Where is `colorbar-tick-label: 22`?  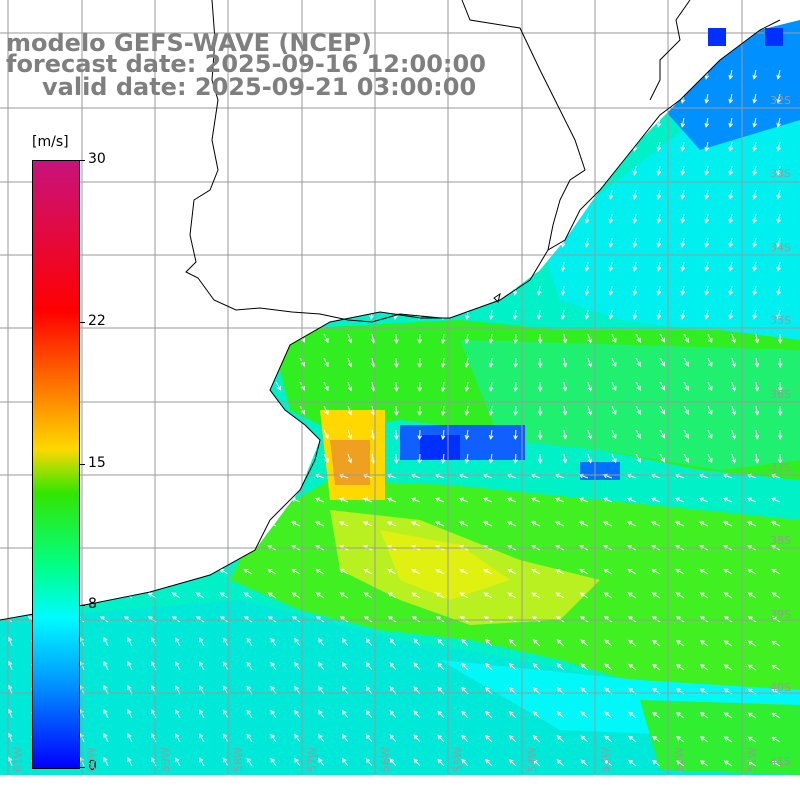
colorbar-tick-label: 22 is located at coordinates (97, 320).